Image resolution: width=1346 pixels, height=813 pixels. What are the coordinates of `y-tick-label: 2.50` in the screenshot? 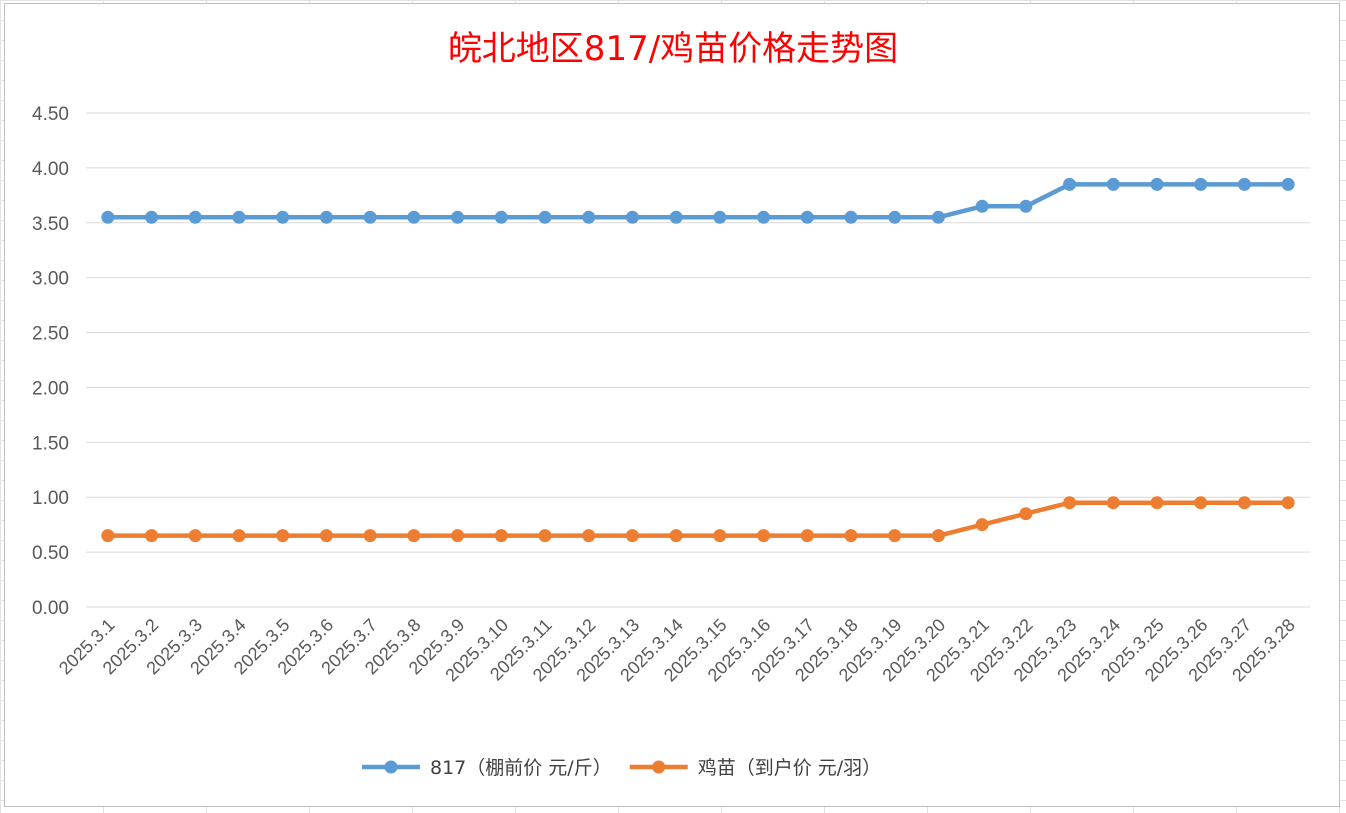 It's located at (50, 334).